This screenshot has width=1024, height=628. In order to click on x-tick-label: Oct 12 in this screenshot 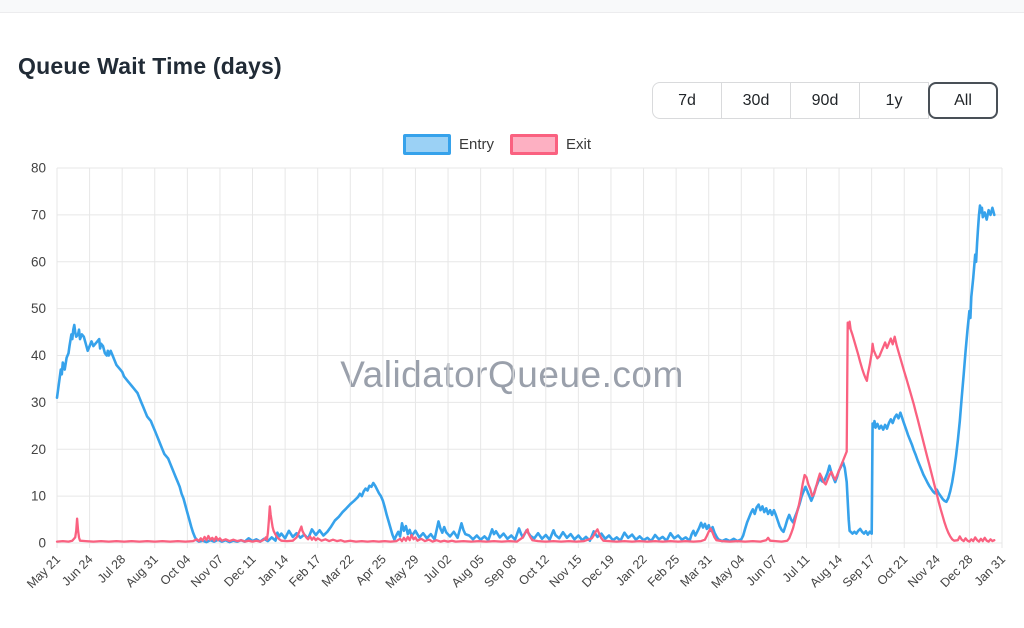, I will do `click(534, 570)`.